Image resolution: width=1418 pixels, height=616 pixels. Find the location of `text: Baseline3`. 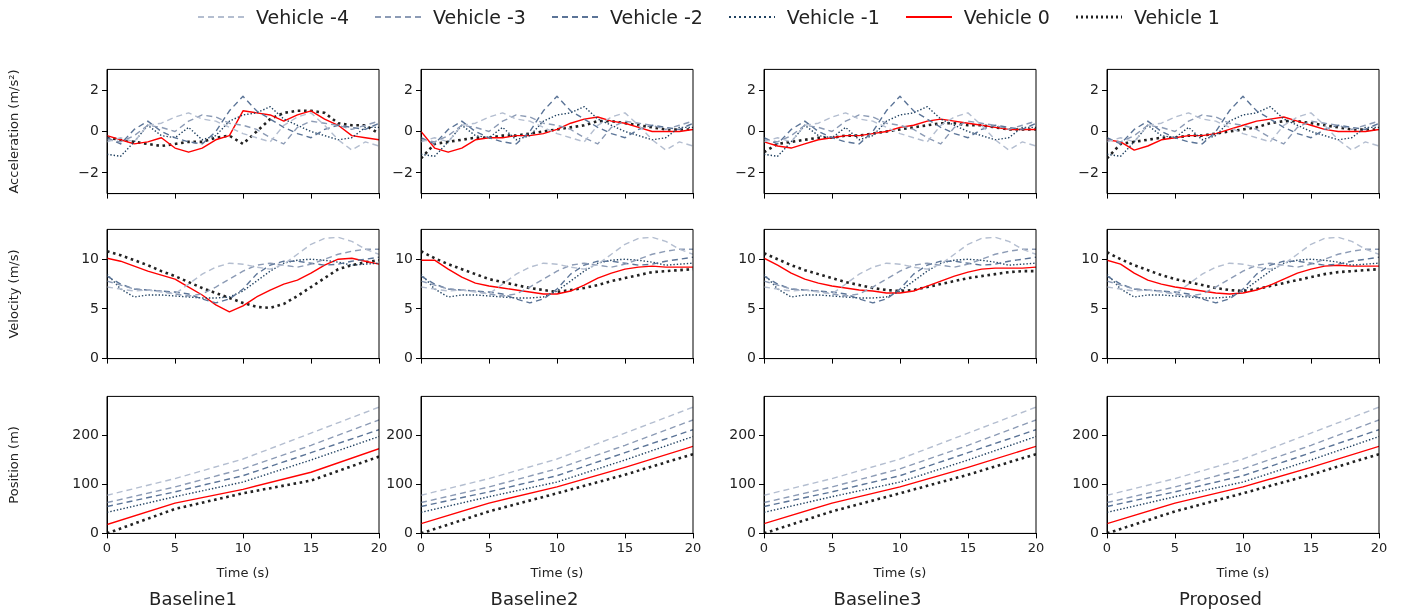

text: Baseline3 is located at coordinates (877, 598).